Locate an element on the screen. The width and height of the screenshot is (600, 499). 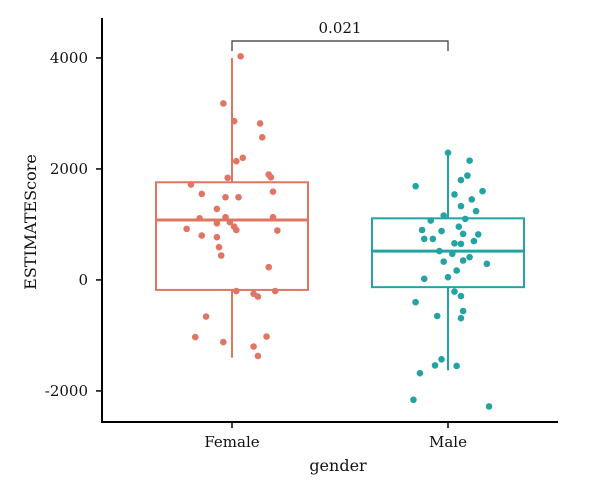
y-tick-label: 0 is located at coordinates (83, 280).